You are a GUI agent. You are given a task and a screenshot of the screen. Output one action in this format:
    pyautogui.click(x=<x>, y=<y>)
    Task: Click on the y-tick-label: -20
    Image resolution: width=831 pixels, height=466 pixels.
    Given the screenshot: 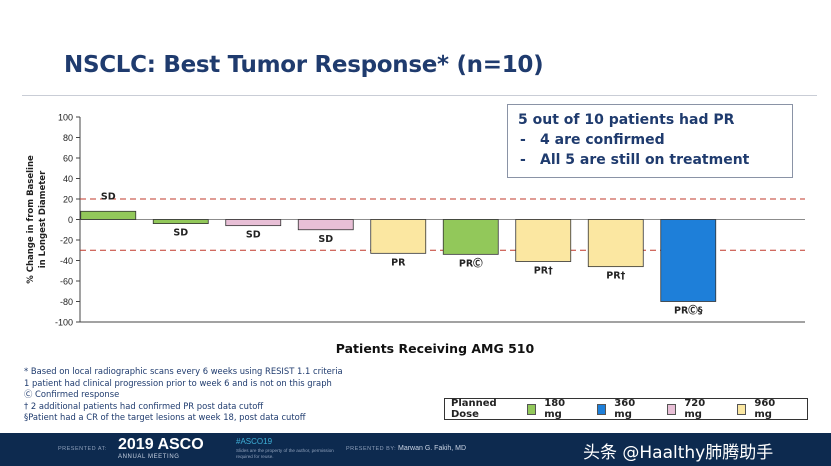 What is the action you would take?
    pyautogui.click(x=66, y=241)
    